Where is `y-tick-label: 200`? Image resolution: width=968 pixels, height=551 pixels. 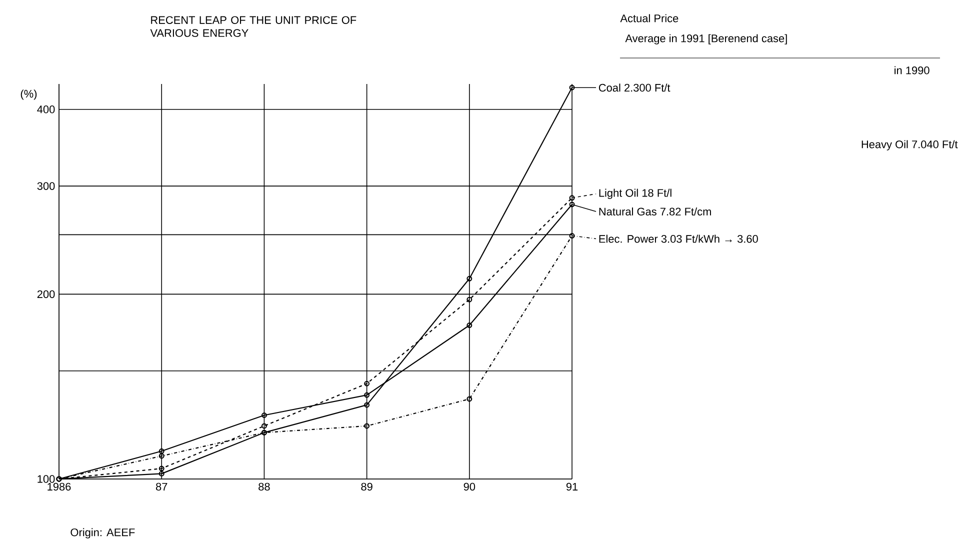
y-tick-label: 200 is located at coordinates (46, 294).